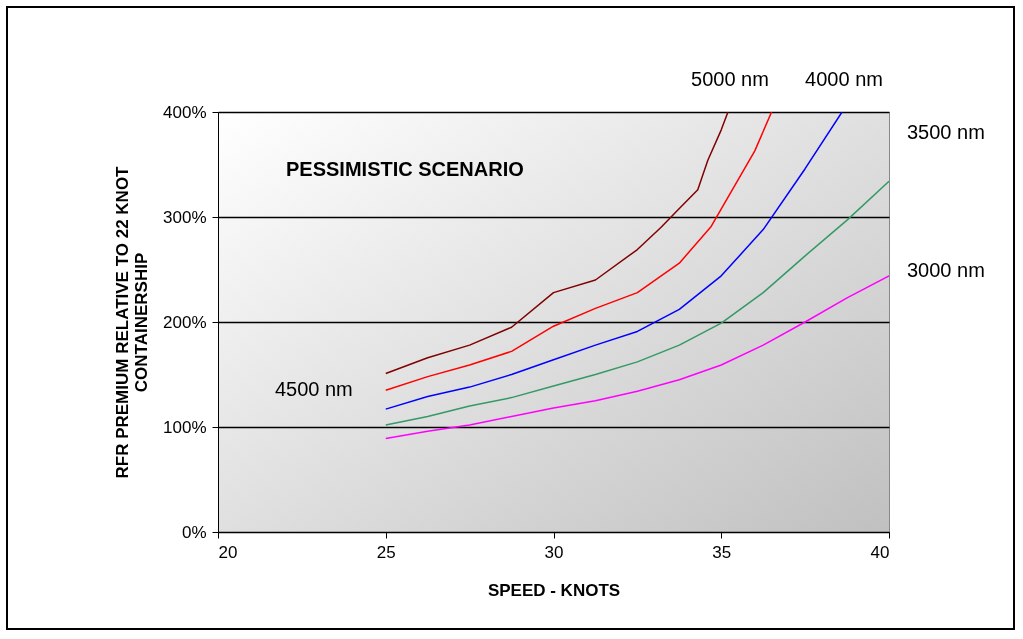 The height and width of the screenshot is (639, 1023). I want to click on y-tick-label: 0%, so click(194, 532).